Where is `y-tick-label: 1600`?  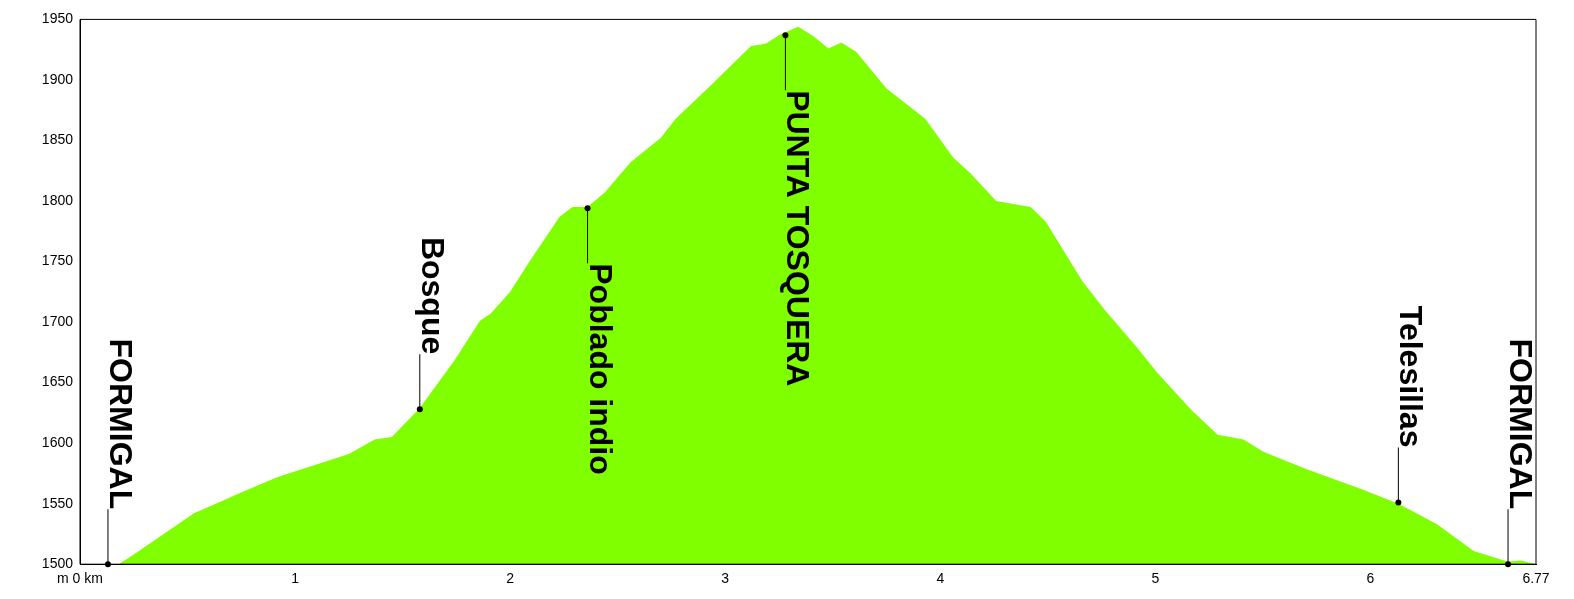
y-tick-label: 1600 is located at coordinates (57, 441).